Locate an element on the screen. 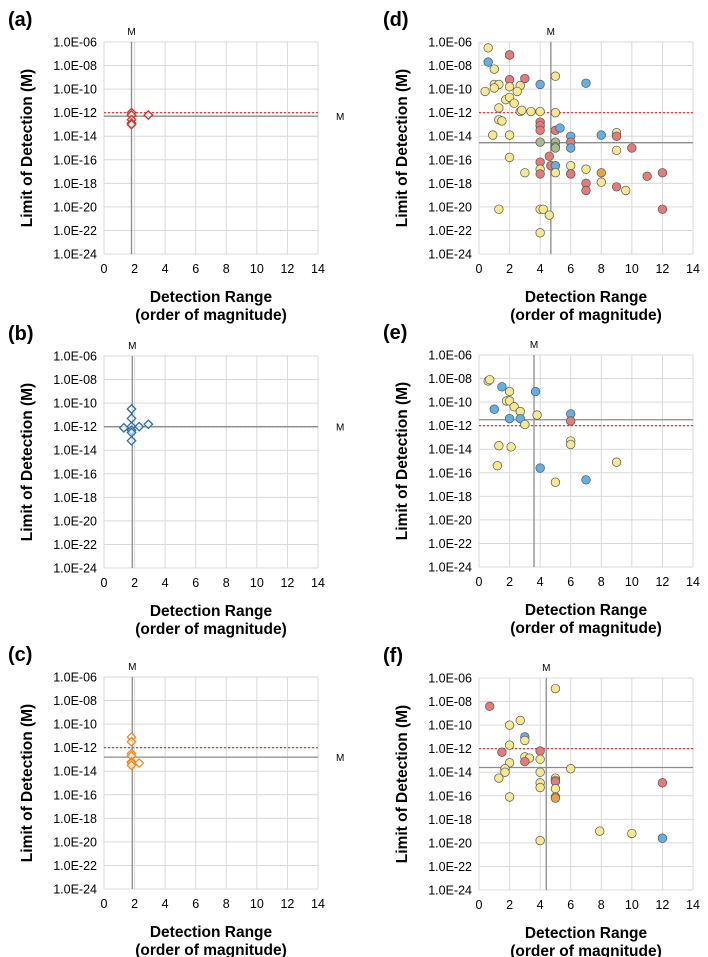 Image resolution: width=708 pixels, height=957 pixels. x-tick-label: 4 is located at coordinates (540, 905).